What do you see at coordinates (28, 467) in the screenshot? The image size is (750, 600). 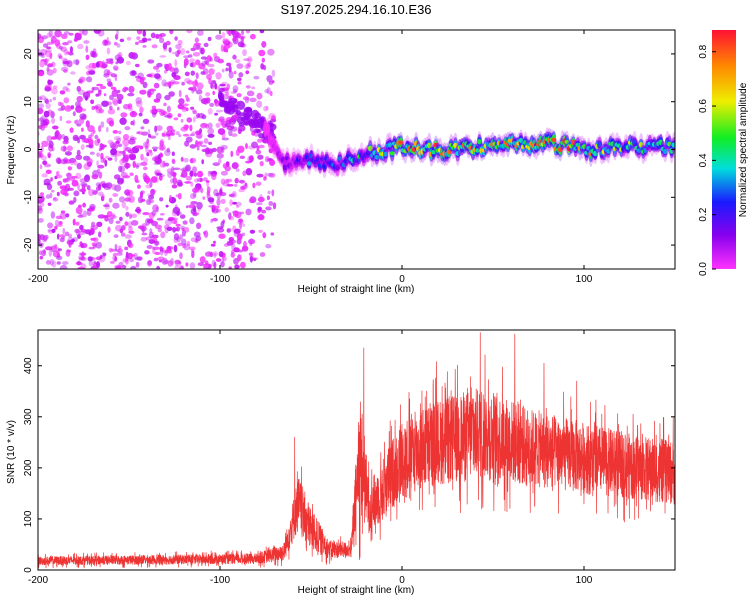 I see `y-tick-label: 200` at bounding box center [28, 467].